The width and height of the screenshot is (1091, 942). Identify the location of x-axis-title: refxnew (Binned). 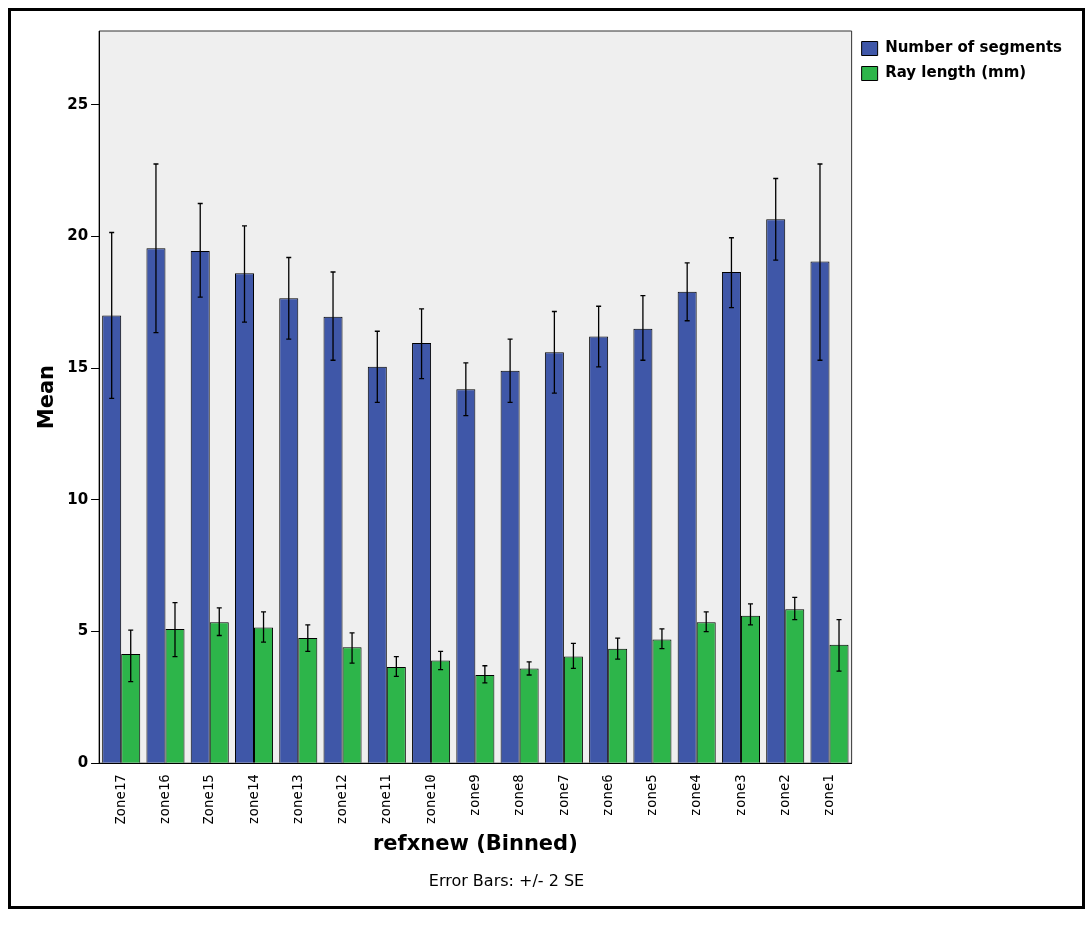
(475, 842).